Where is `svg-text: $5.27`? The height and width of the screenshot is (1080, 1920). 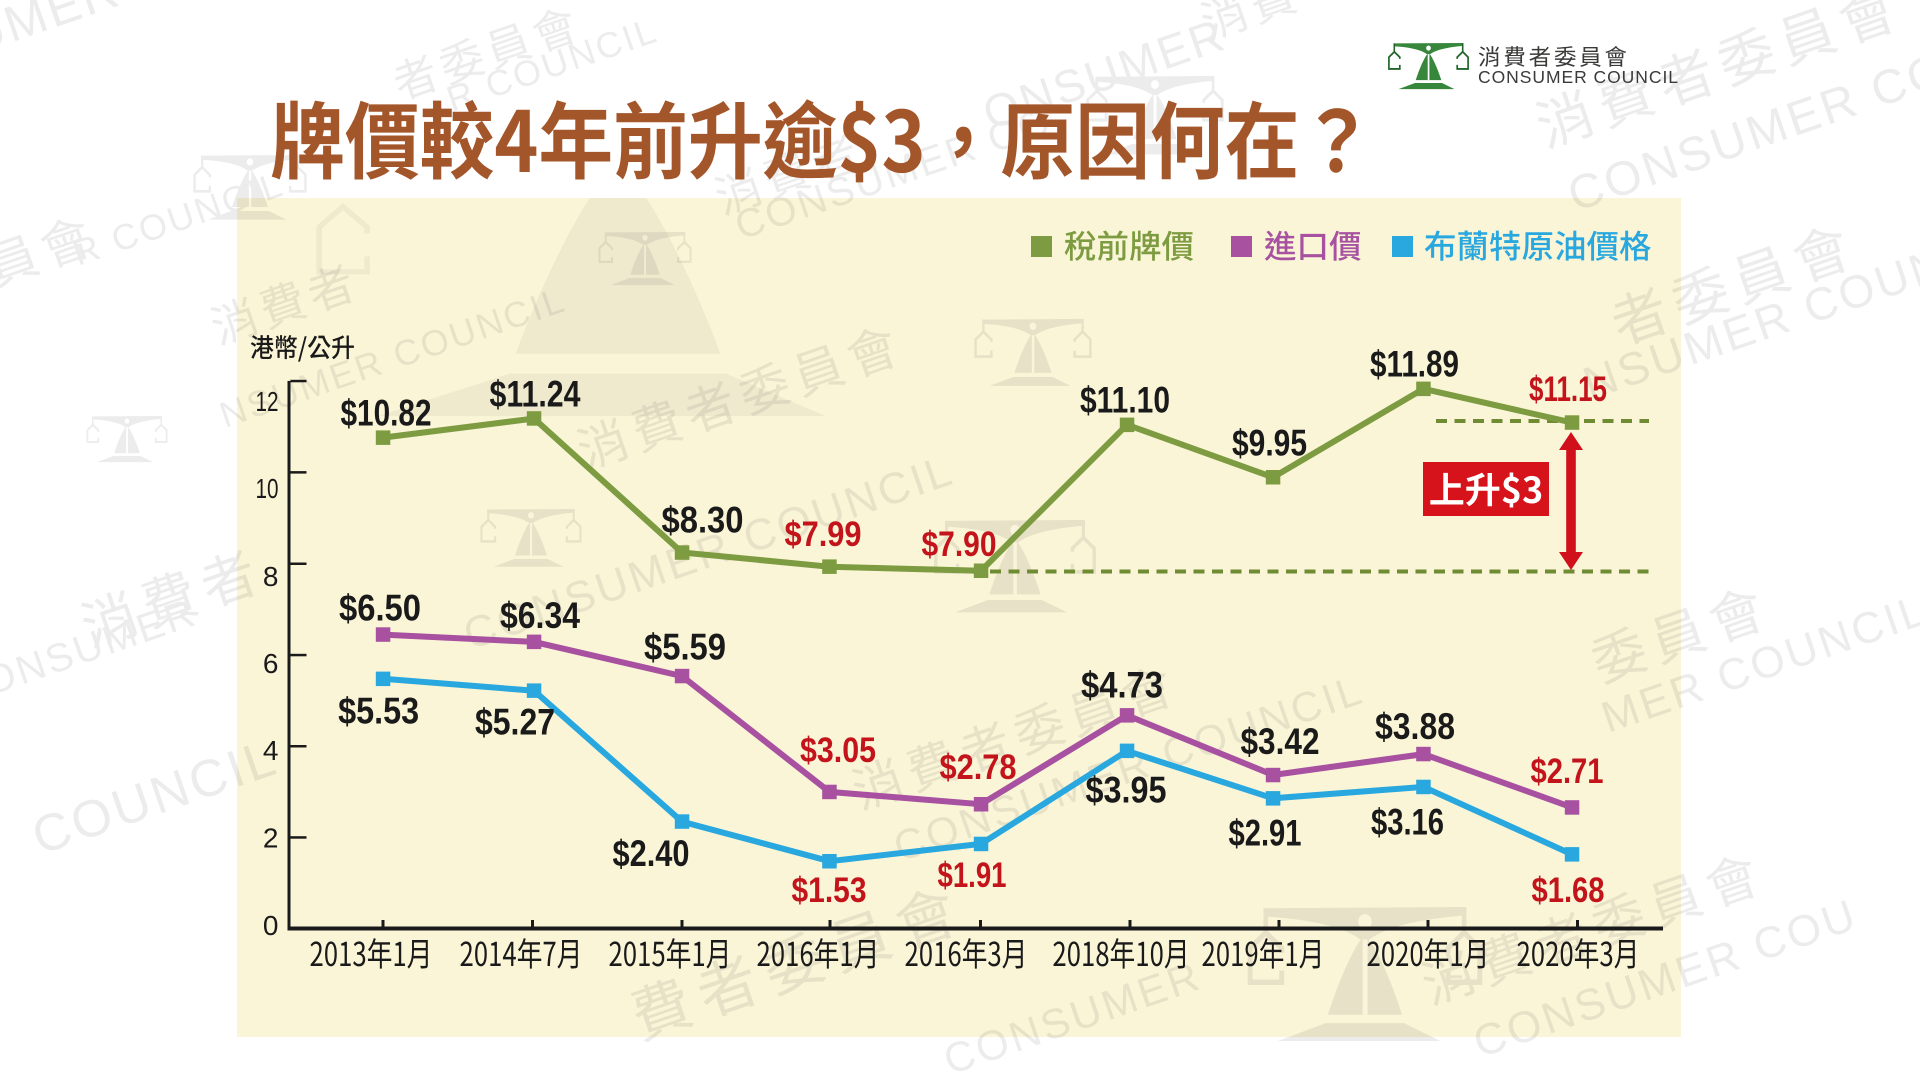
svg-text: $5.27 is located at coordinates (515, 722).